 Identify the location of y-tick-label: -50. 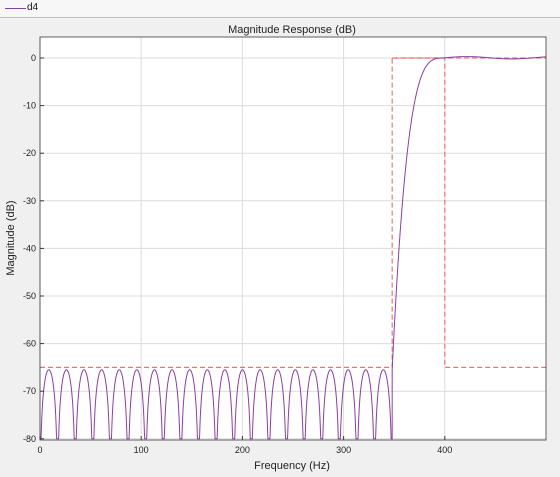
(29, 296).